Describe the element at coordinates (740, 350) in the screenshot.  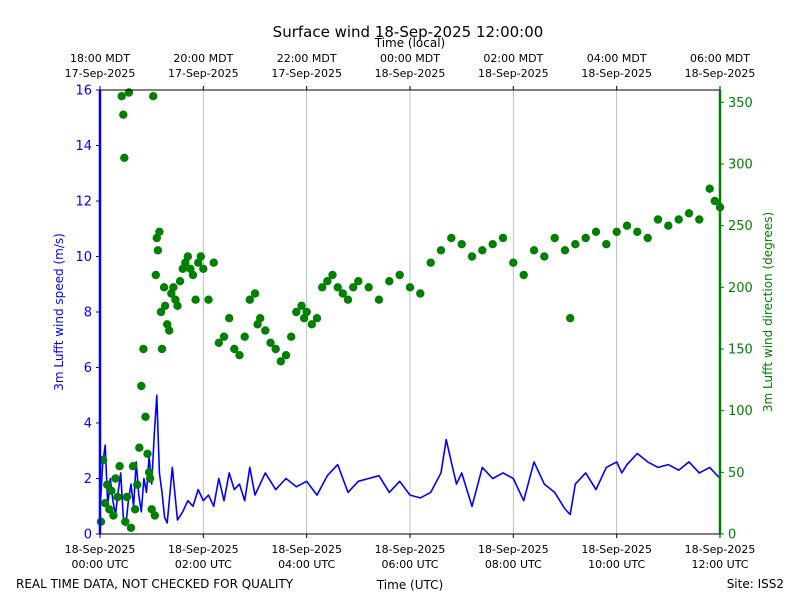
I see `y-tick-label-right: 150` at that location.